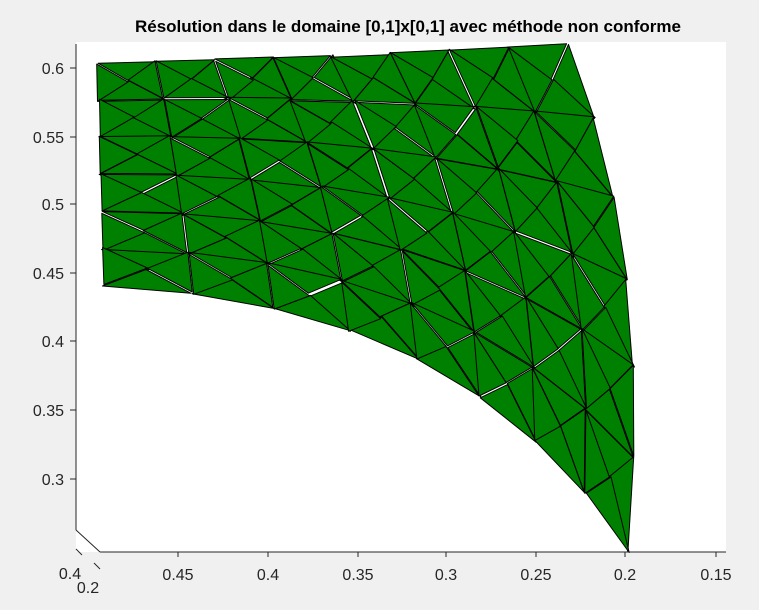 The width and height of the screenshot is (759, 610). What do you see at coordinates (53, 69) in the screenshot?
I see `z-tick-label: 0.6` at bounding box center [53, 69].